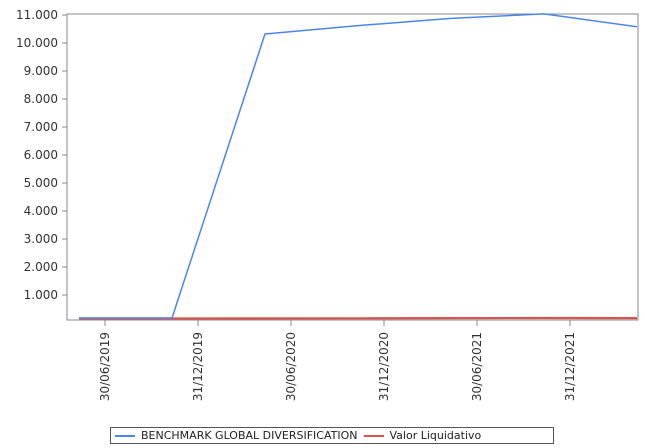 The image size is (645, 448). I want to click on legend-item-valor-liquidativo: Valor Liquidativo, so click(422, 435).